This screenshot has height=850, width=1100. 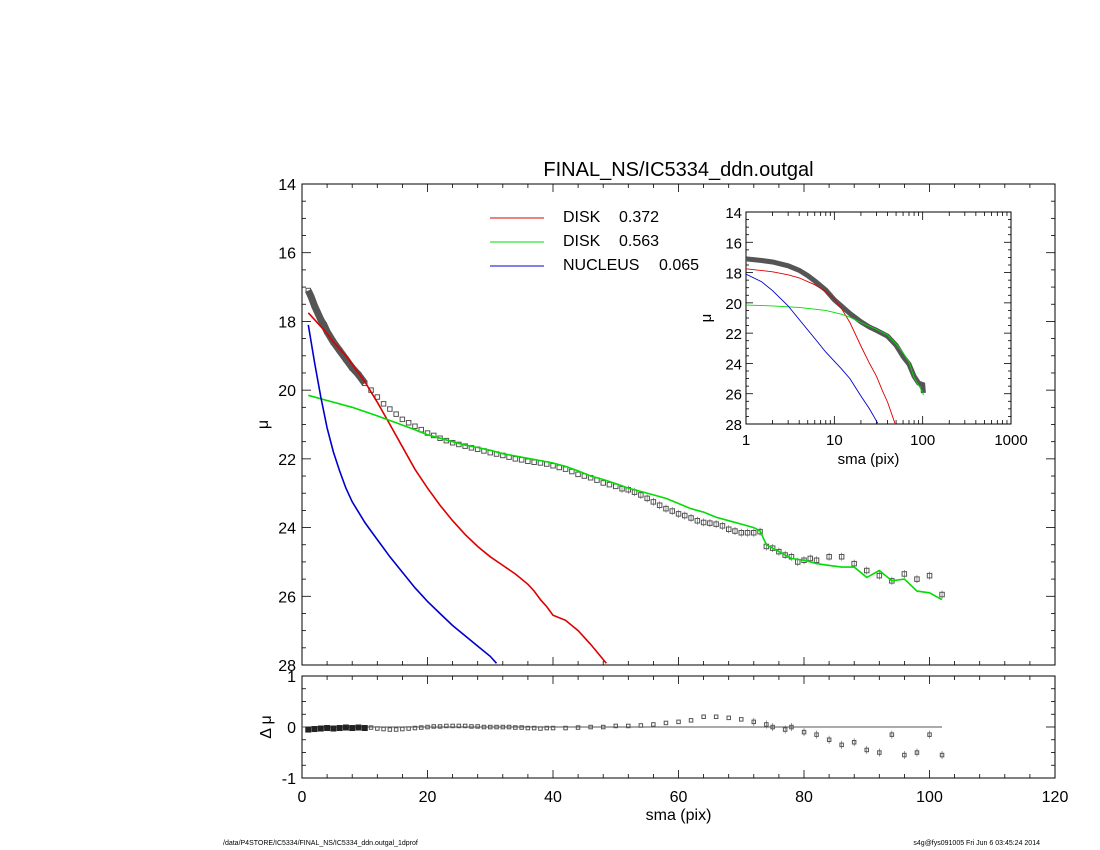 I want to click on chart-title: FINAL_NS/IC5334_ddn.outgal, so click(x=678, y=170).